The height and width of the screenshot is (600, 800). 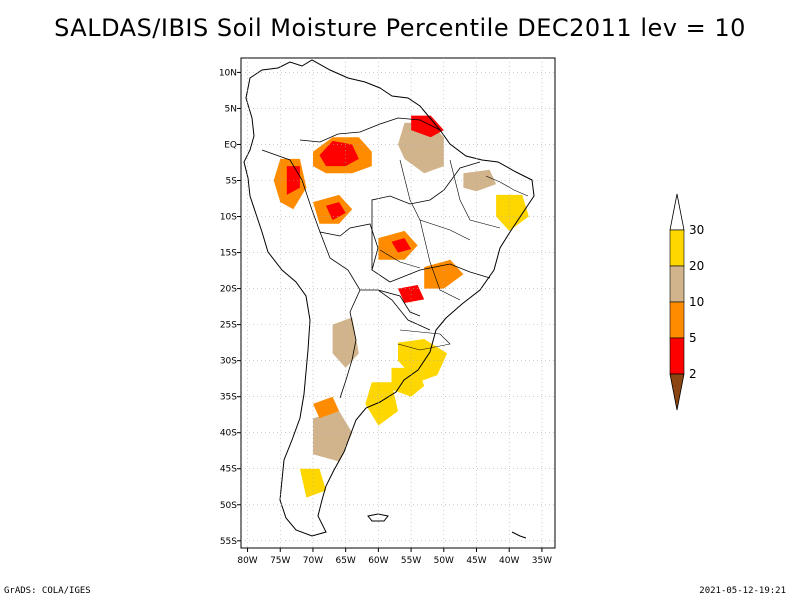 I want to click on fill-region-maranhao-tan, so click(x=480, y=180).